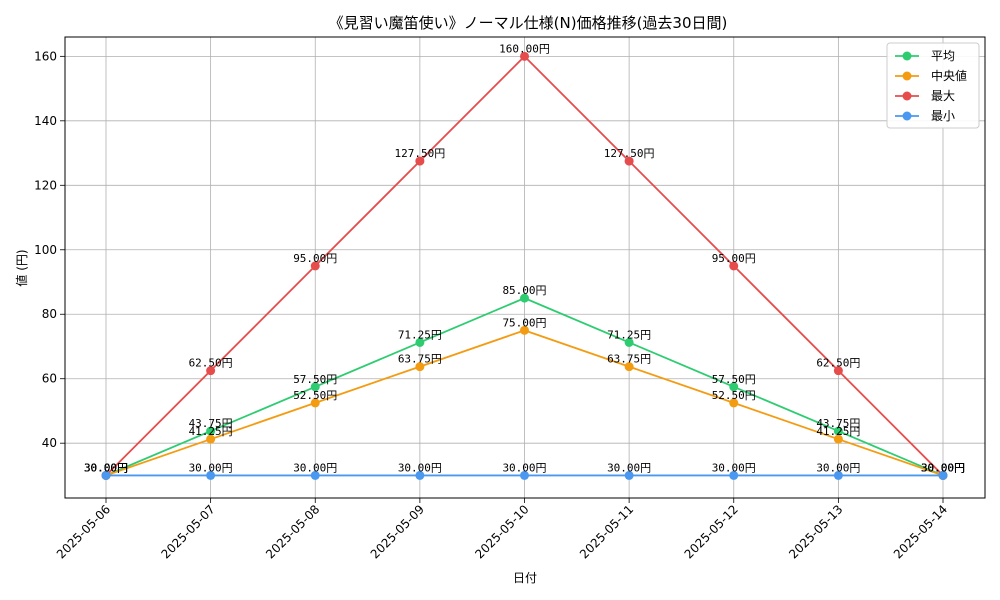 The height and width of the screenshot is (600, 1000). I want to click on x-tick-label: 2025-05-06, so click(83, 531).